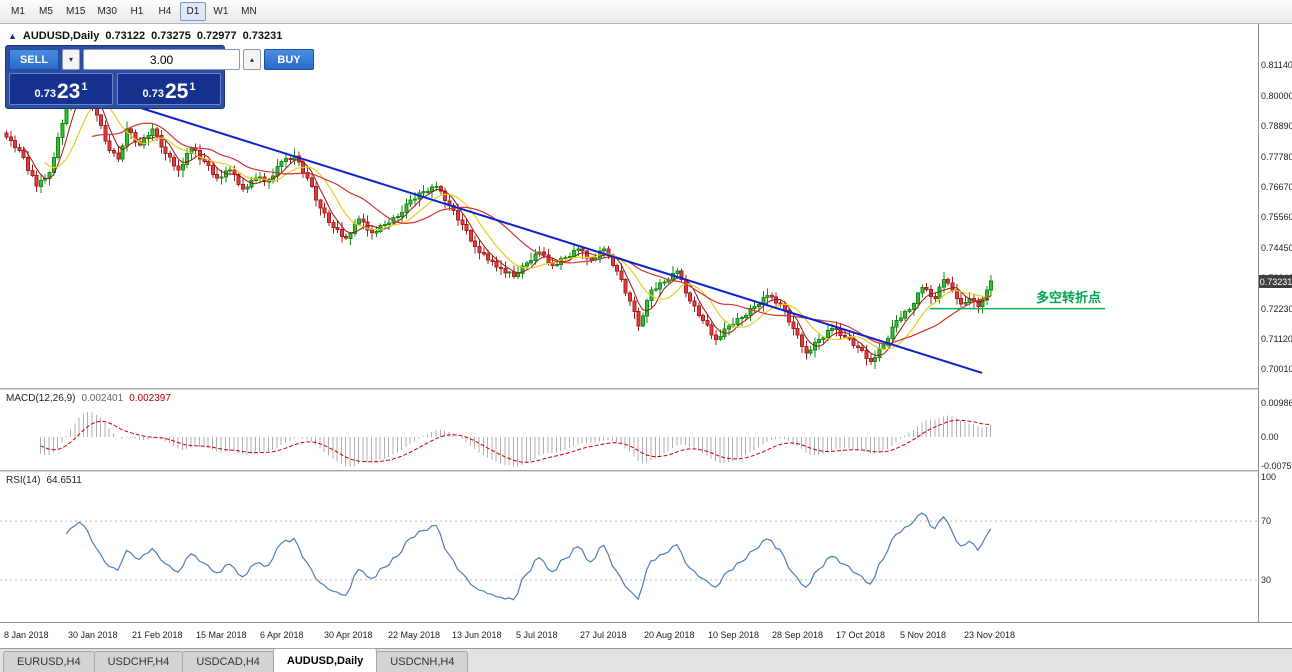 The image size is (1292, 672). I want to click on rsi-value: 64.6511, so click(64, 480).